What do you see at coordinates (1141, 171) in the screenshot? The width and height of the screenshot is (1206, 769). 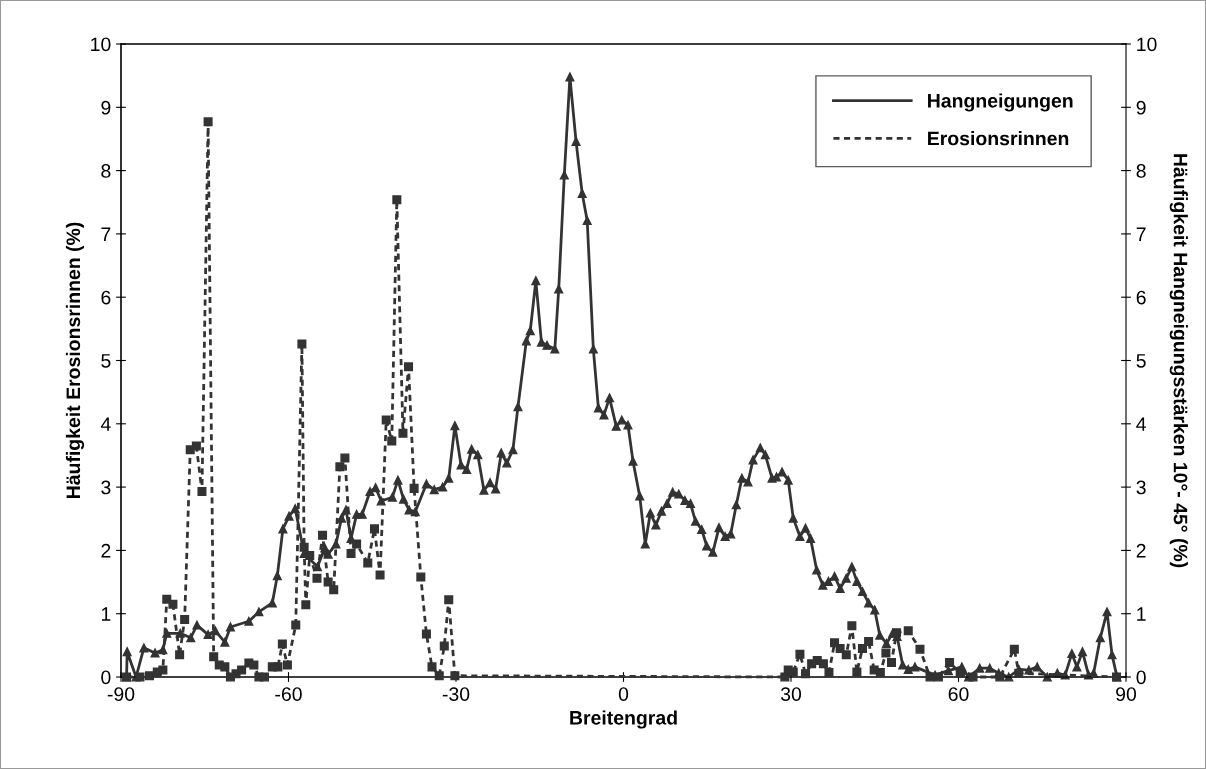 I see `y2-tick-label: 8` at bounding box center [1141, 171].